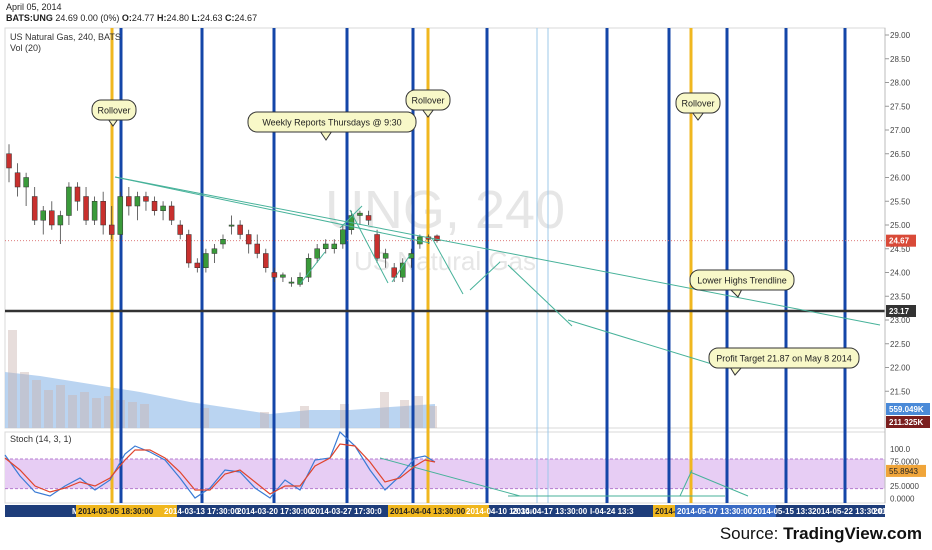  I want to click on volume-tag-1-text: 559.049K, so click(906, 409).